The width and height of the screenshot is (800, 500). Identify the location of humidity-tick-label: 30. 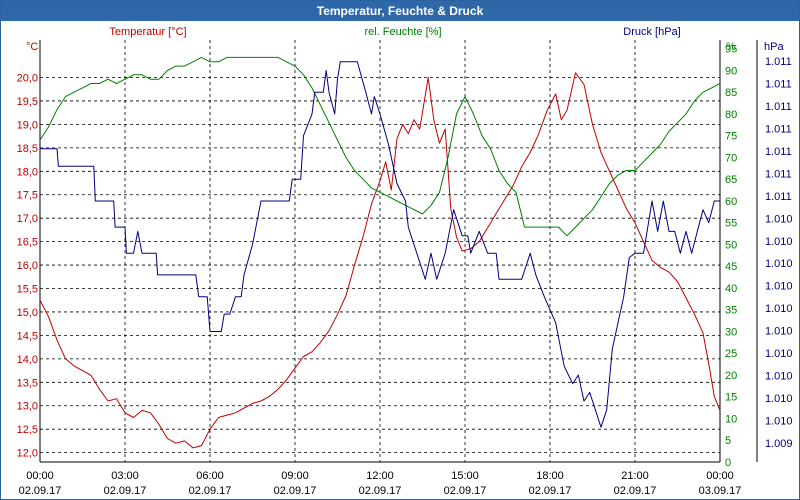
(731, 332).